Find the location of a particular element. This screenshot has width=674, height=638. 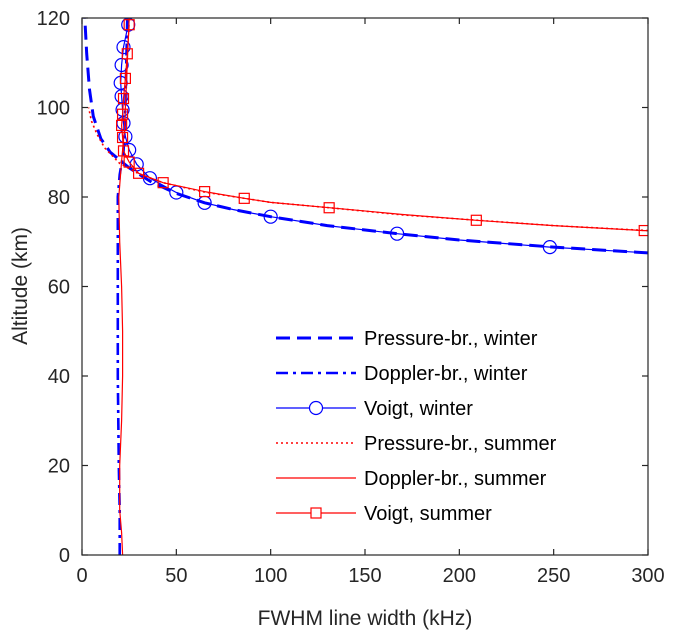

x-tick-label: 100 is located at coordinates (270, 576).